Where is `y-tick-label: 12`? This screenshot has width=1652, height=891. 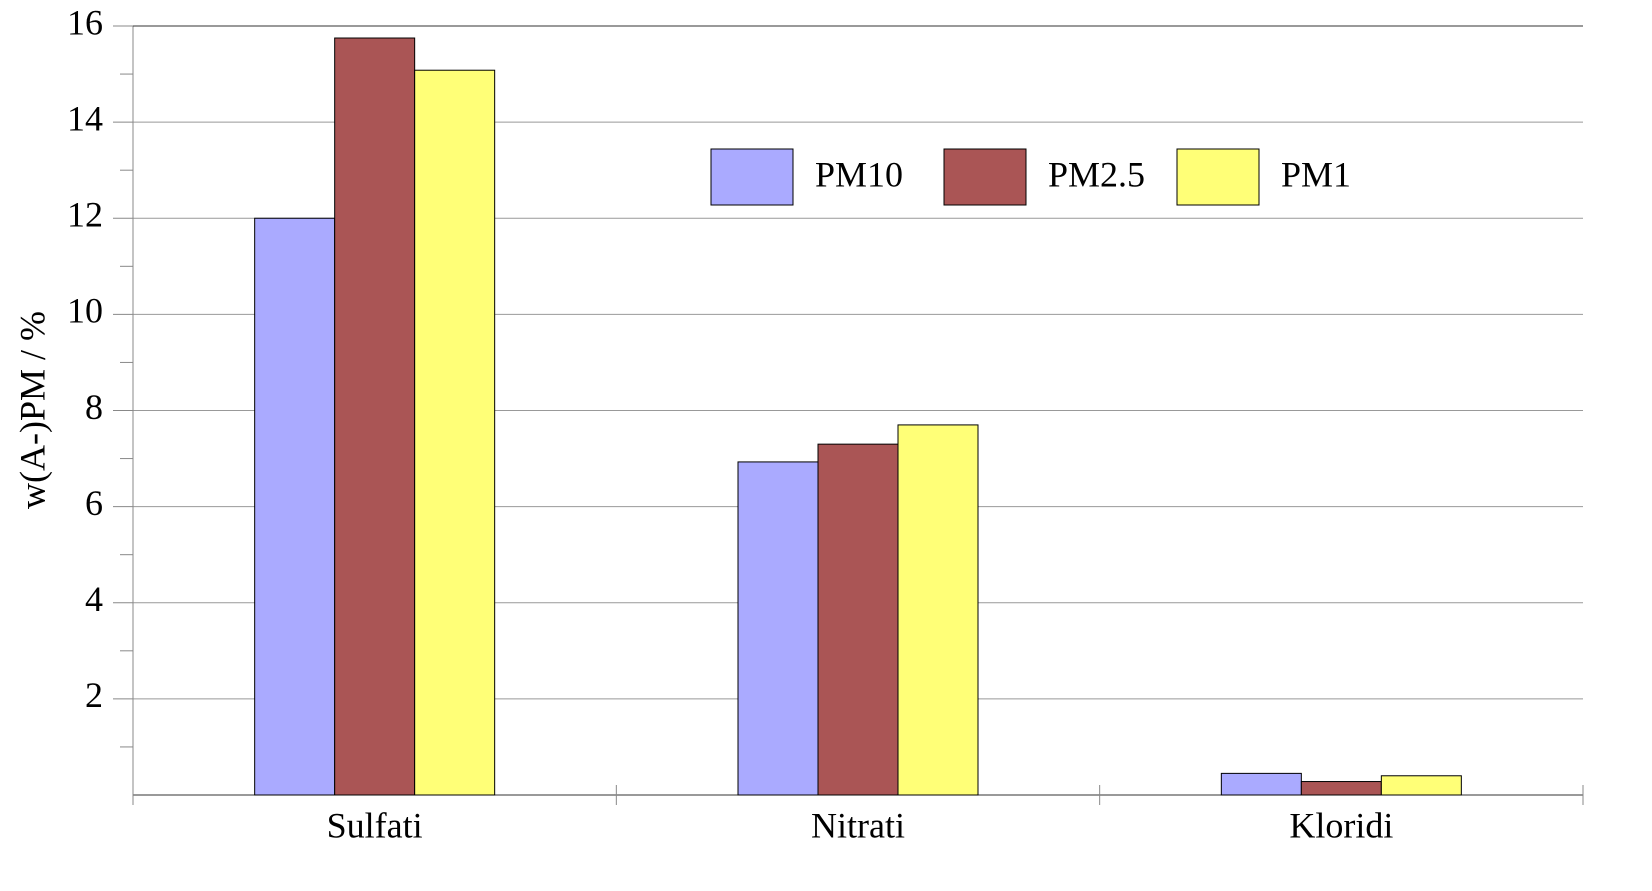 y-tick-label: 12 is located at coordinates (85, 215).